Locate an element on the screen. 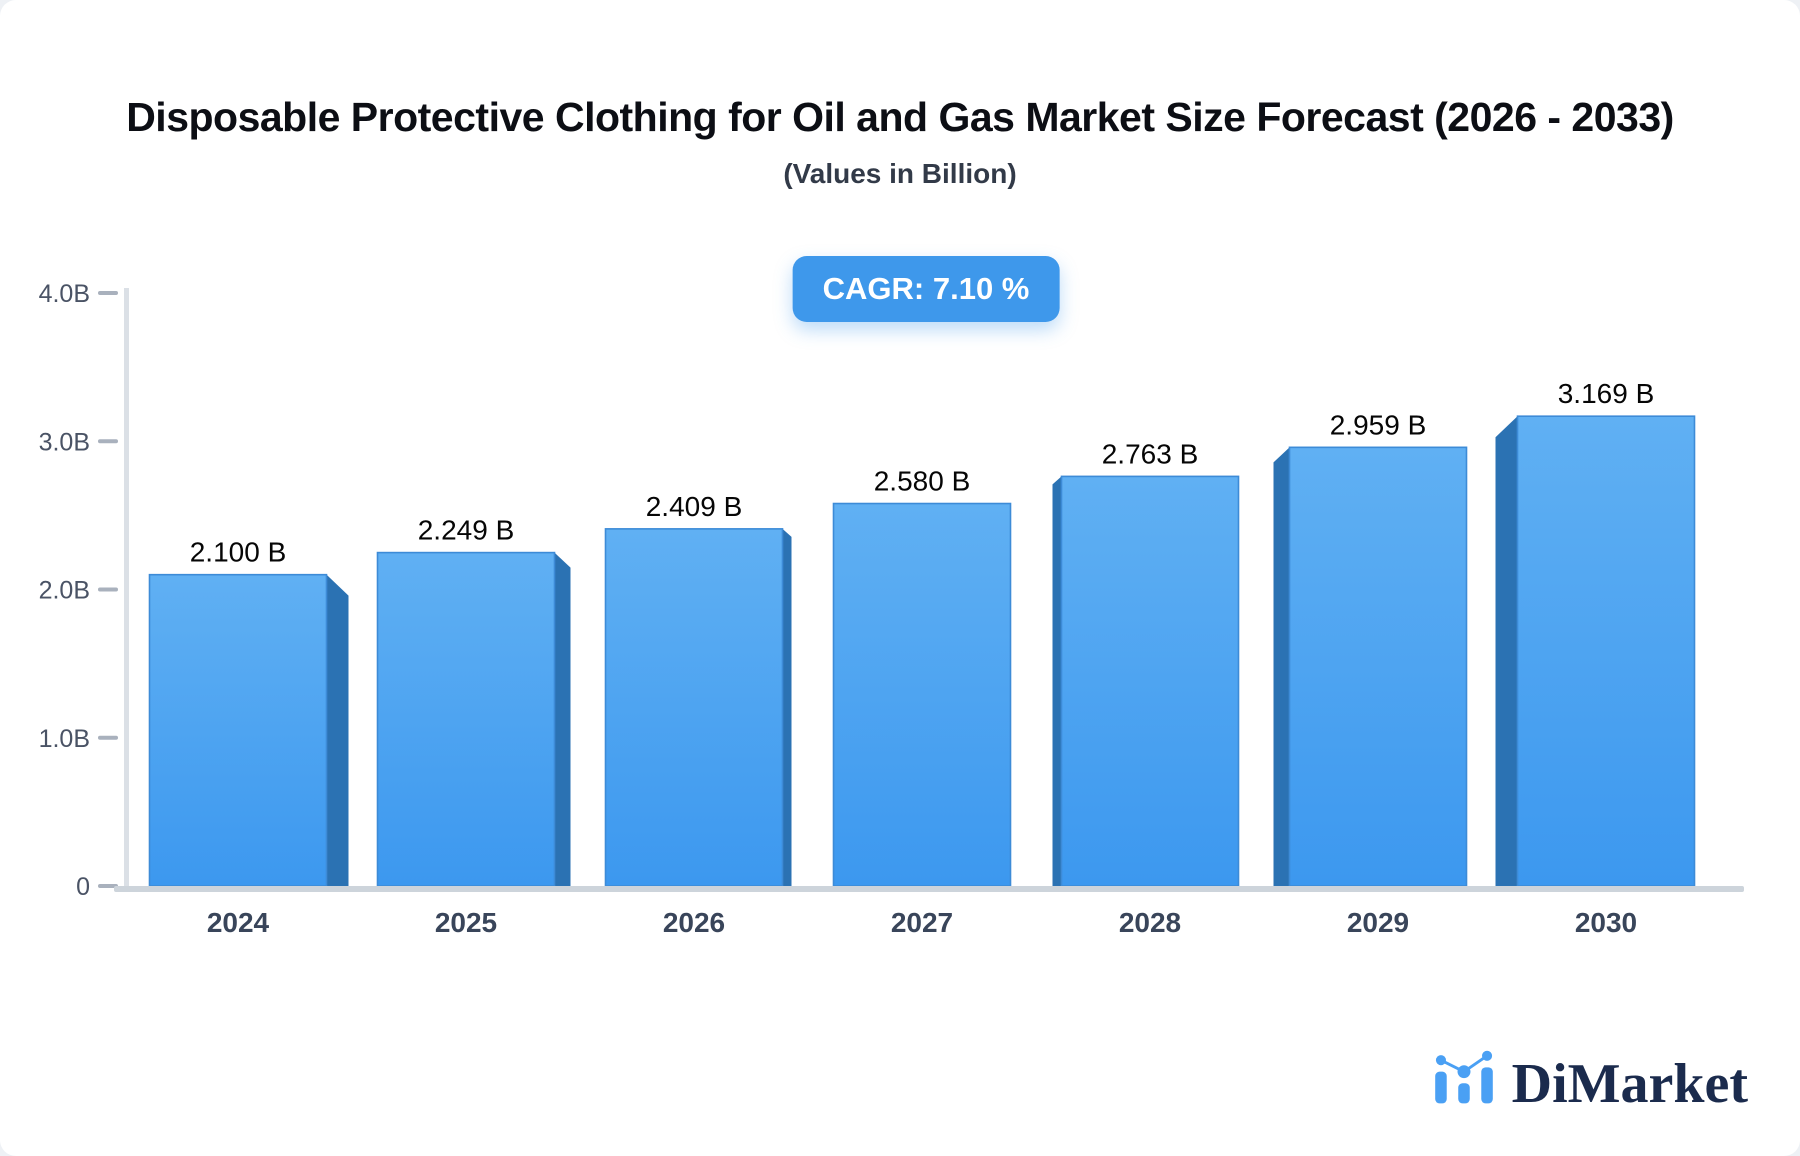 Image resolution: width=1800 pixels, height=1156 pixels. bar-2030: 3.169 B 2030 is located at coordinates (1595, 658).